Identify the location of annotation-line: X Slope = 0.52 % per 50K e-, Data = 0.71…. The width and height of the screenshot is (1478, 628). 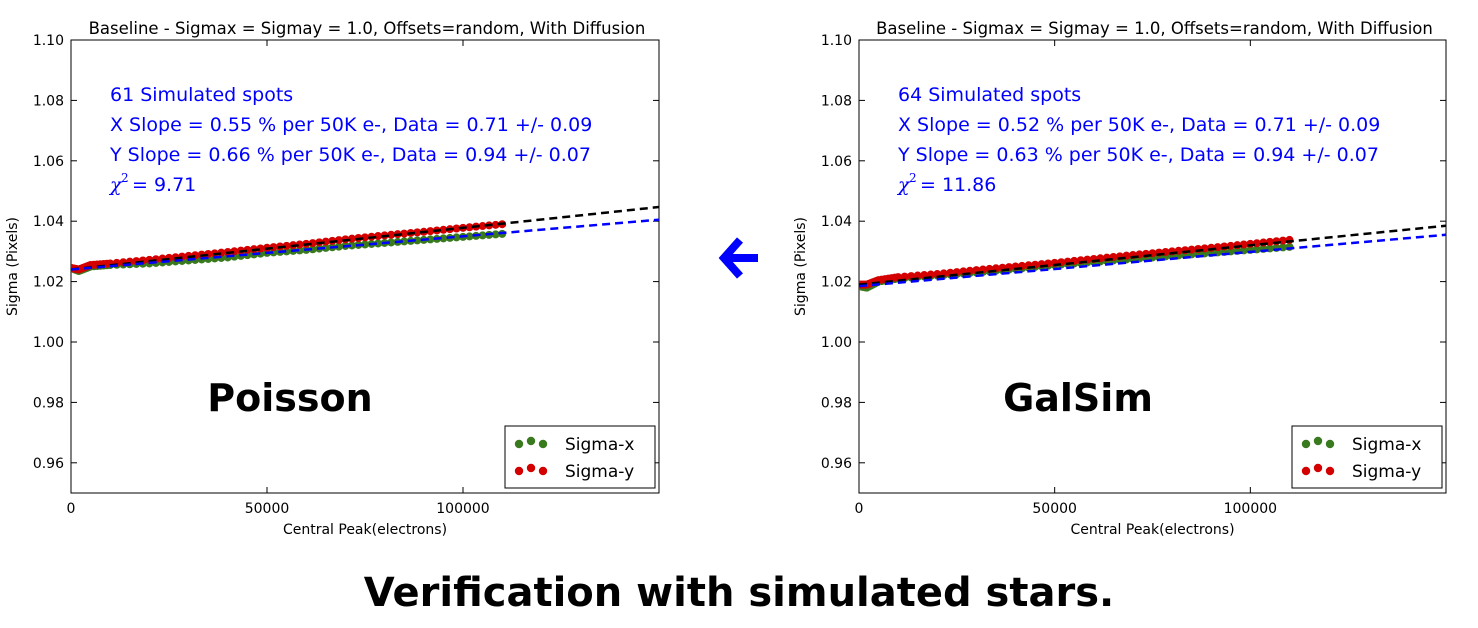
(1139, 125).